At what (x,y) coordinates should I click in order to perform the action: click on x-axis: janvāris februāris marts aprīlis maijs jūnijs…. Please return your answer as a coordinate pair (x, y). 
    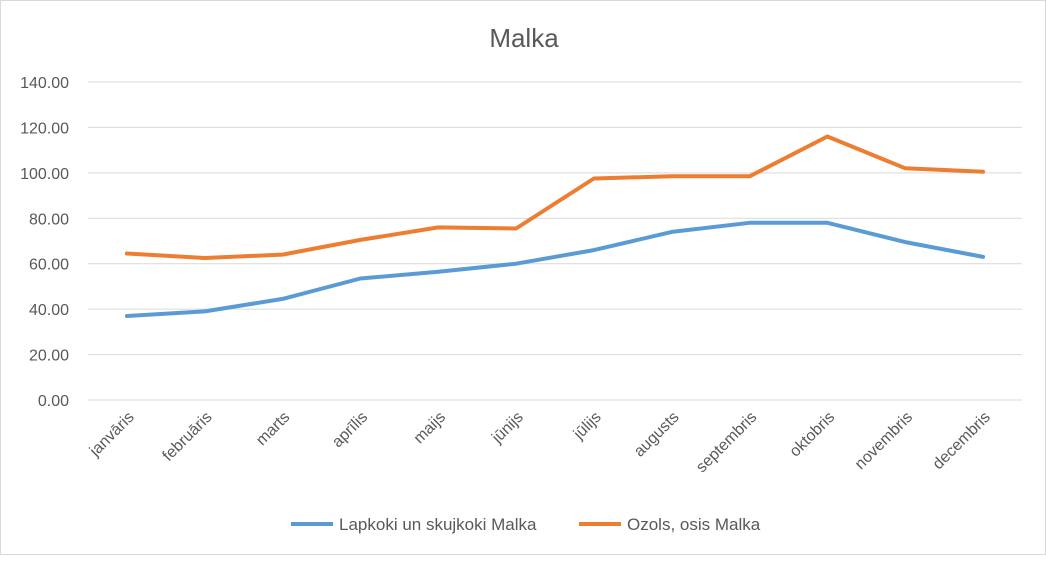
    Looking at the image, I should click on (540, 442).